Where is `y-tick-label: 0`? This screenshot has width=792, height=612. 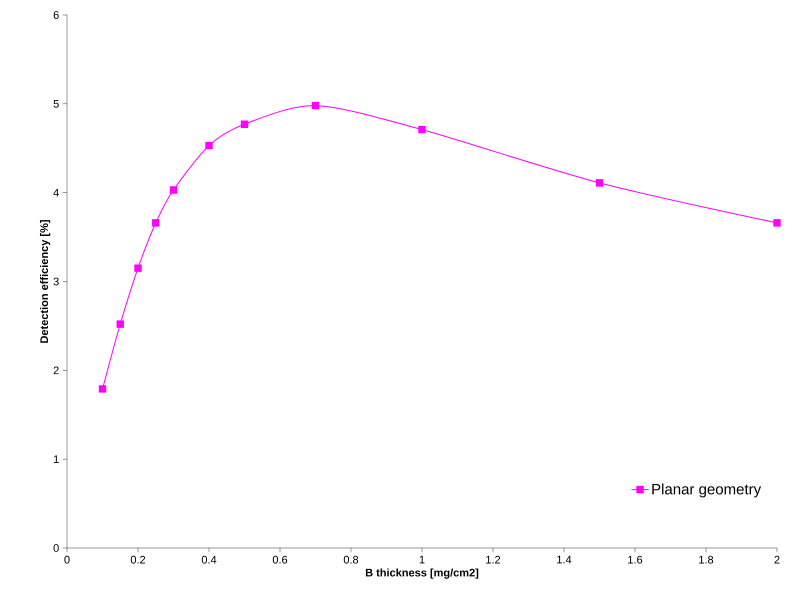
y-tick-label: 0 is located at coordinates (56, 548).